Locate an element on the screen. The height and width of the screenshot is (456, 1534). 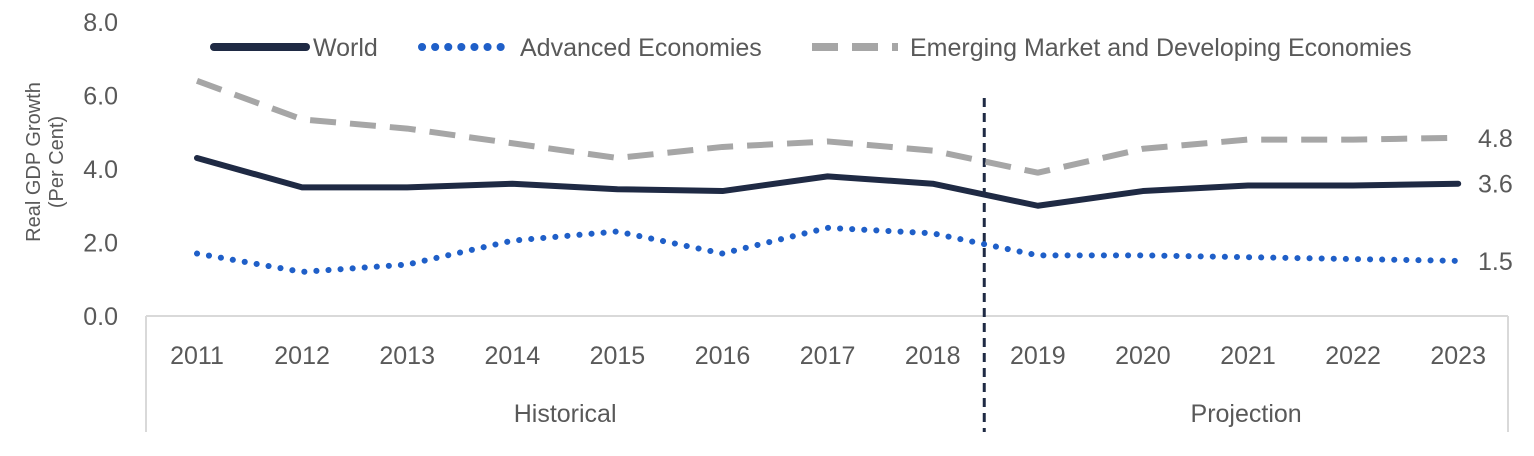
series-end-label: 1.5 is located at coordinates (1495, 262).